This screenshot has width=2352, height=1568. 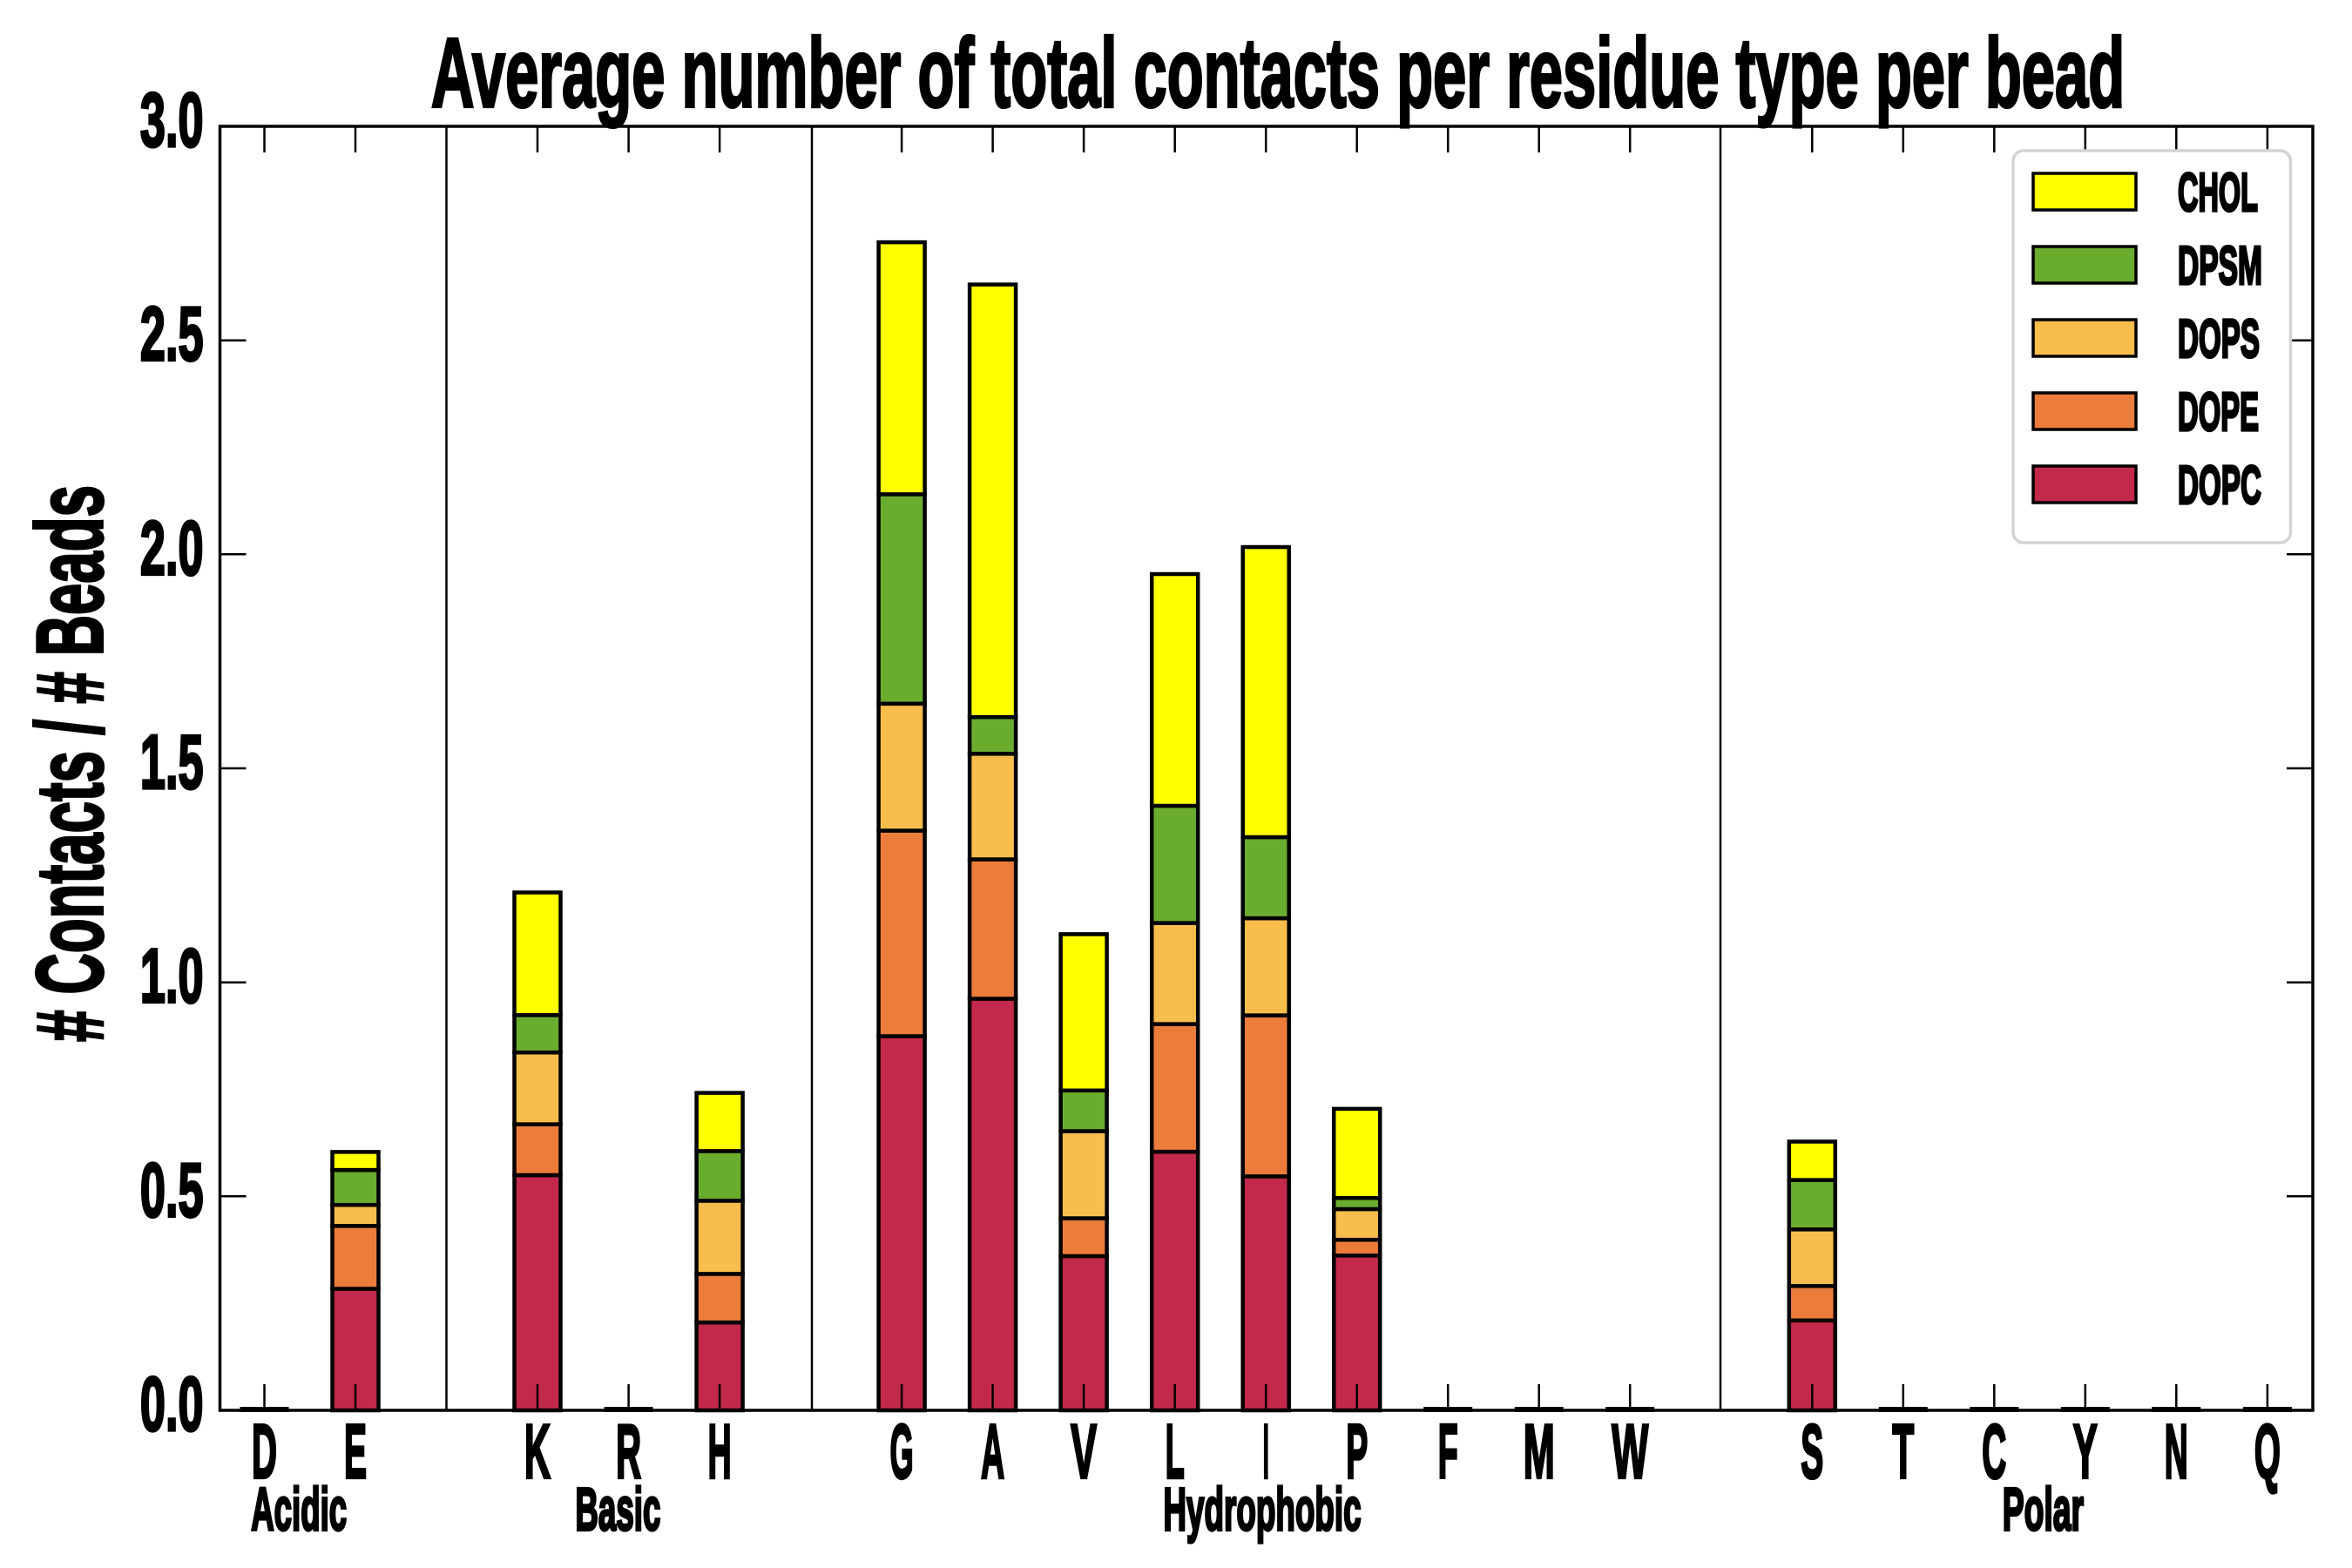 What do you see at coordinates (2268, 1452) in the screenshot?
I see `svg-text: Q` at bounding box center [2268, 1452].